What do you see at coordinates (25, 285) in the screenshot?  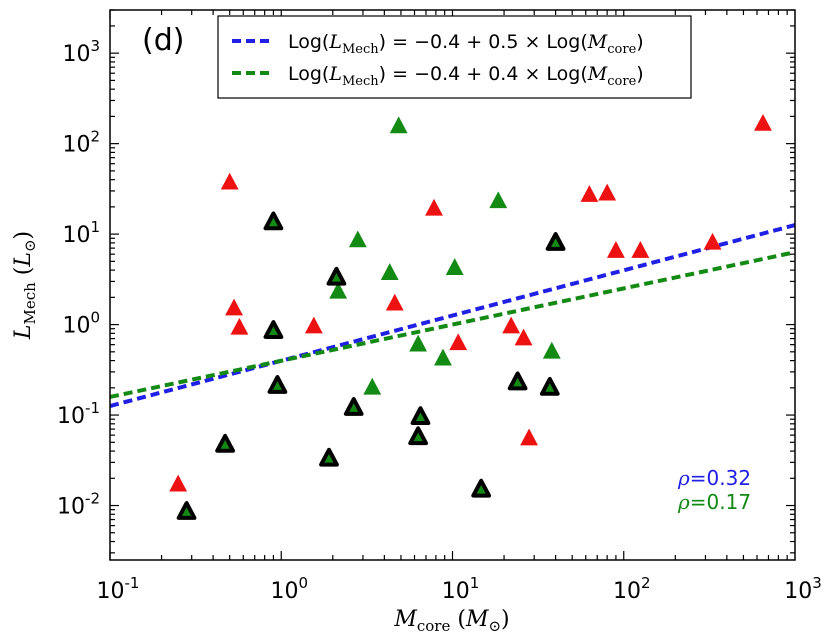 I see `y-axis-label: LMech (L⊙)` at bounding box center [25, 285].